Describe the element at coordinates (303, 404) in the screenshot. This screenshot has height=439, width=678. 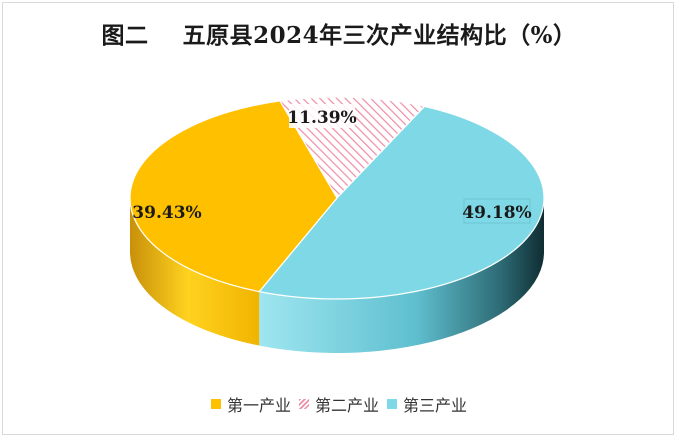
I see `legend-swatch-secondary` at that location.